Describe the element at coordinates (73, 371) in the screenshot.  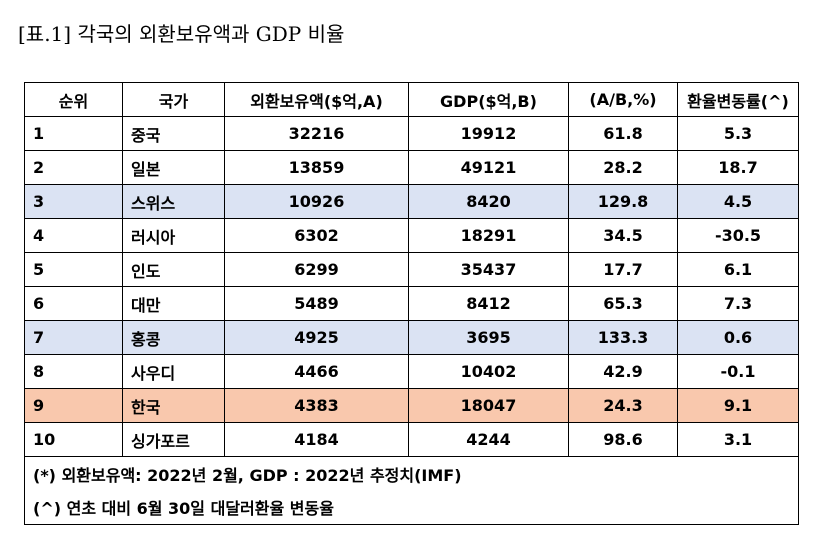
I see `rank-cell: 8` at that location.